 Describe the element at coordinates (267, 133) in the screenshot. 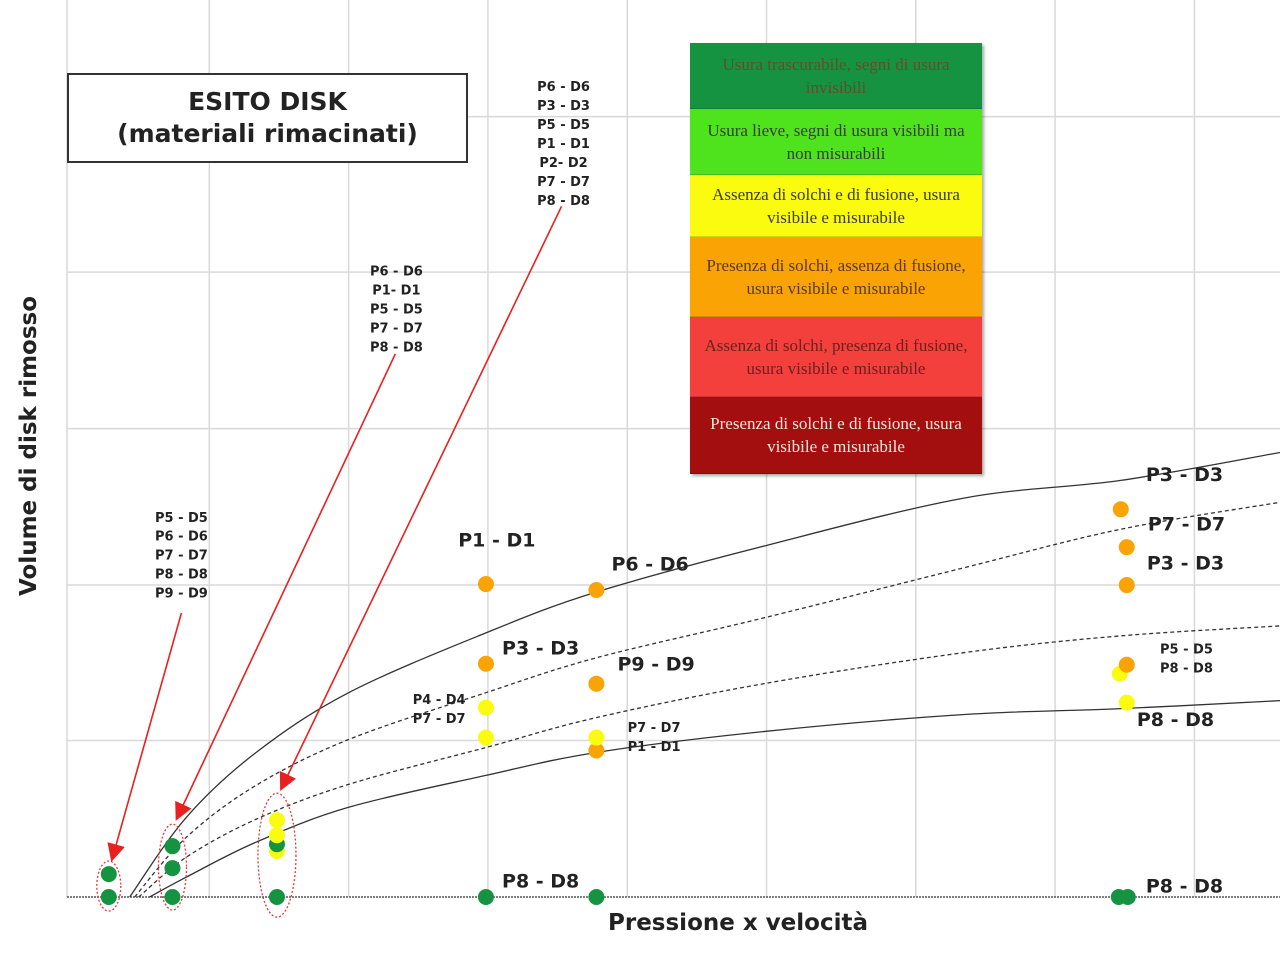

I see `chart-subtitle: (materiali rimacinati)` at that location.